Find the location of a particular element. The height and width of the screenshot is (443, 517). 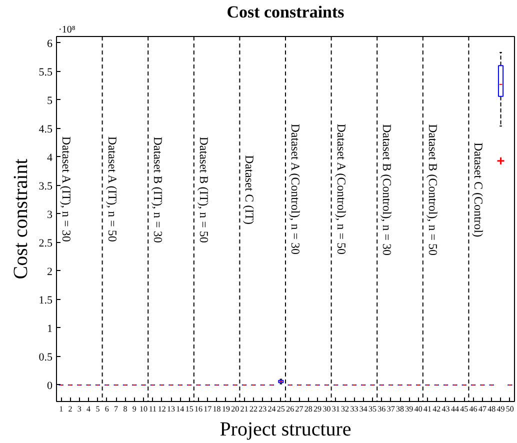

x-tick-label: 50 is located at coordinates (510, 409).